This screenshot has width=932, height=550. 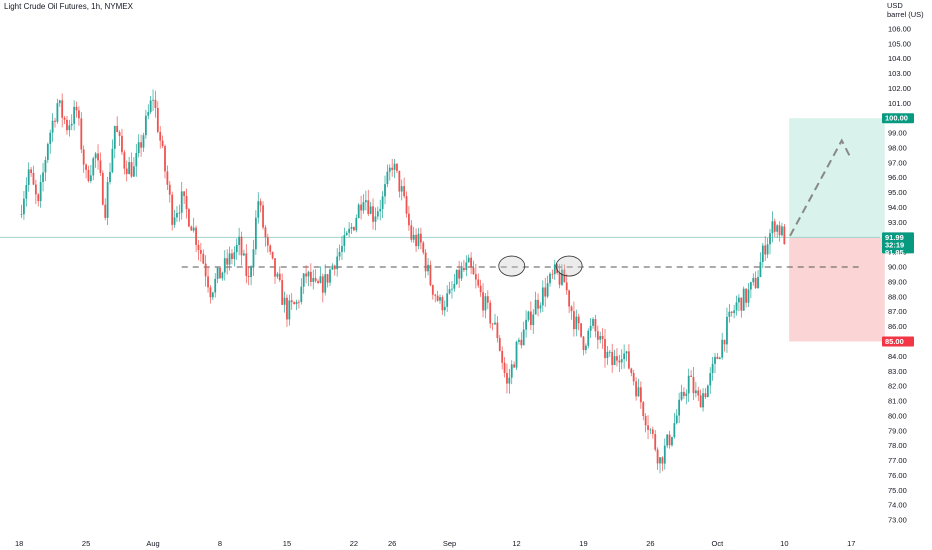 I want to click on reference-lines, so click(x=440, y=252).